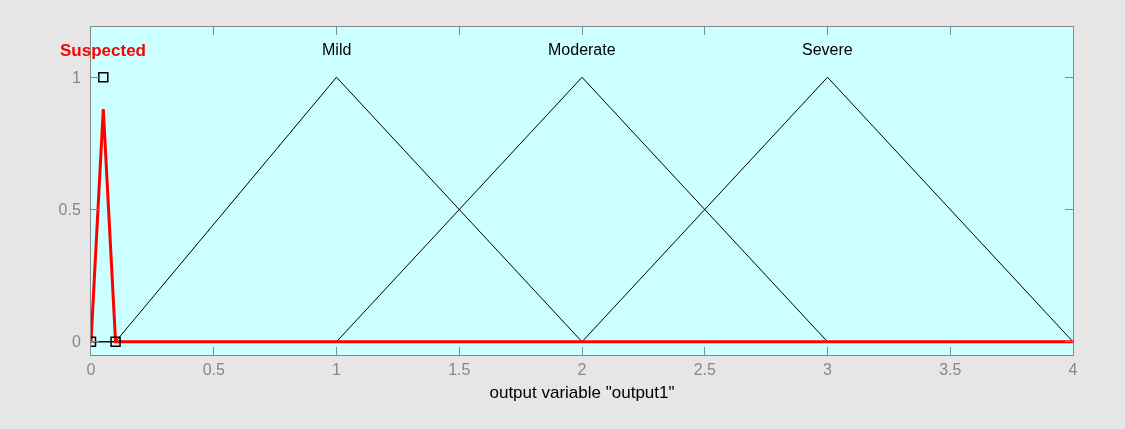 Image resolution: width=1125 pixels, height=429 pixels. I want to click on series-label: Moderate, so click(582, 49).